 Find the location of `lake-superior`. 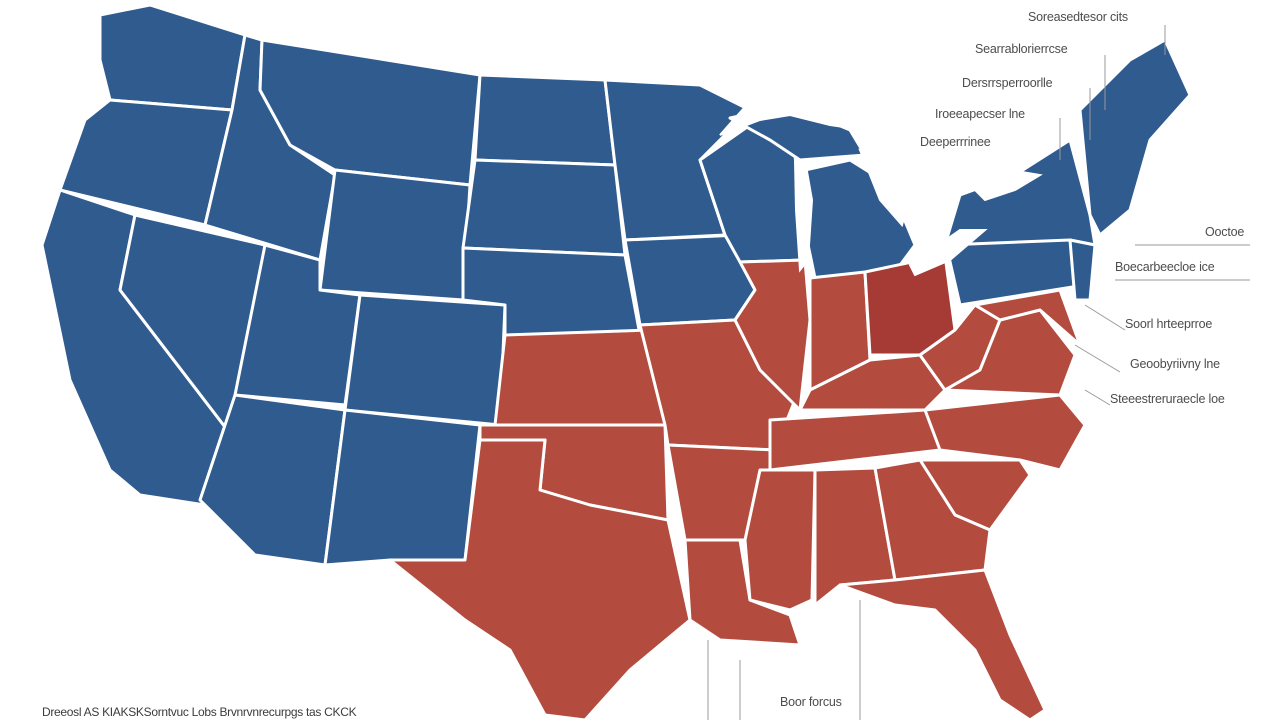

lake-superior is located at coordinates (793, 112).